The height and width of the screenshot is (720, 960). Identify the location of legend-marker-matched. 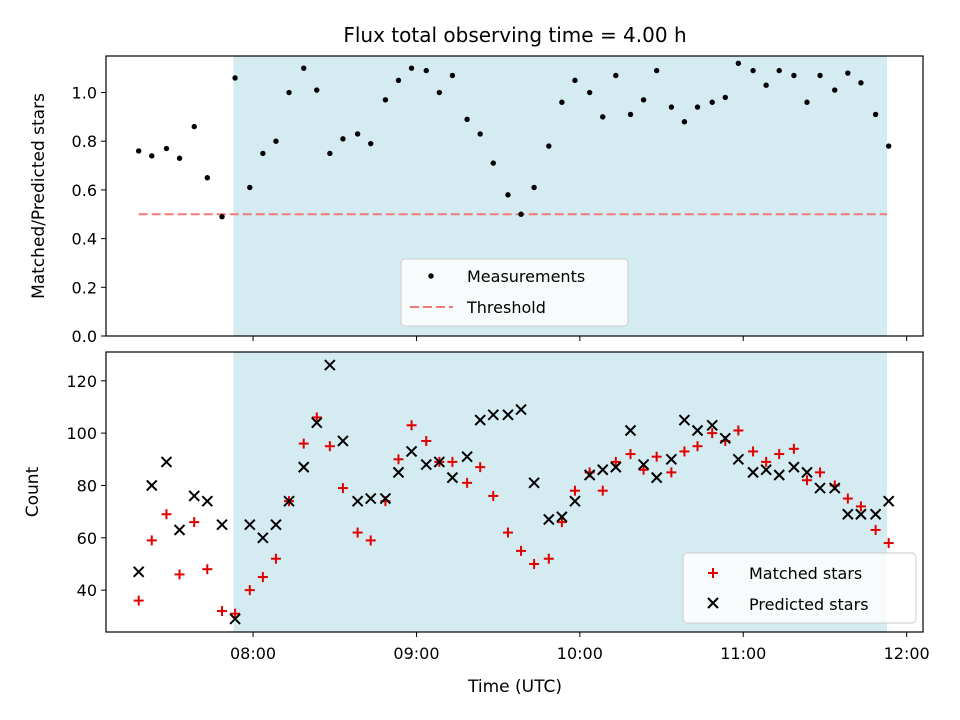
(713, 573).